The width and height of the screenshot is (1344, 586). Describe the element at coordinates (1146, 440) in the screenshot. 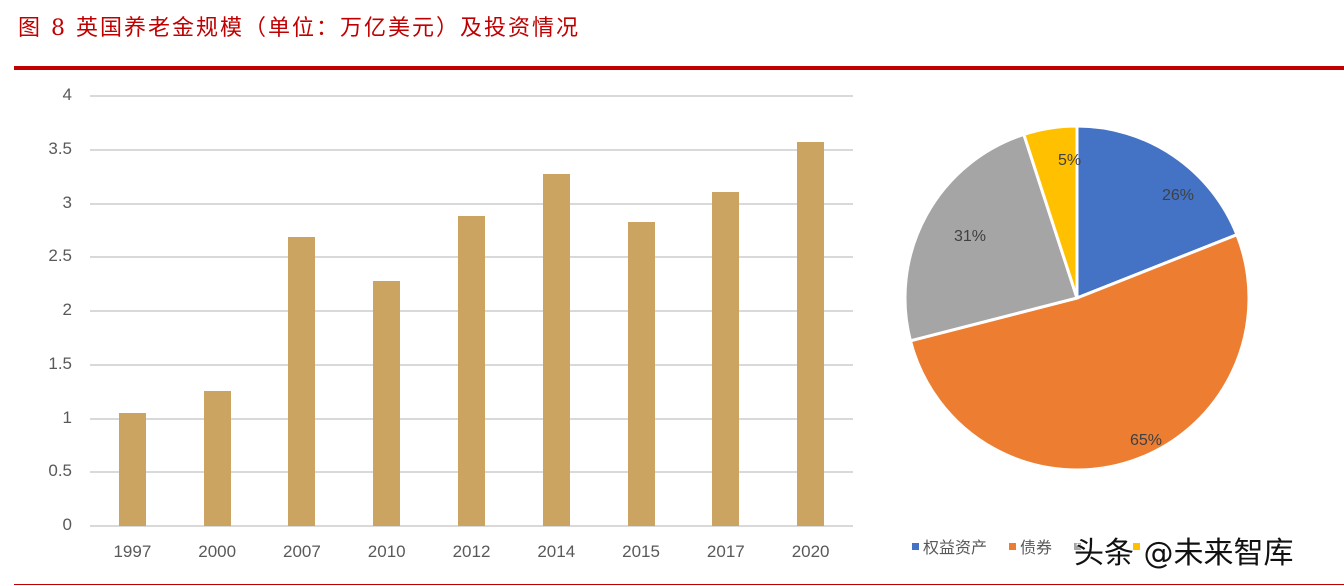

I see `pie-data-label: 65%` at that location.